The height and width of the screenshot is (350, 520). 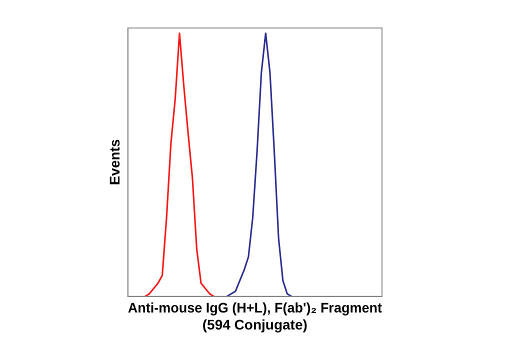 What do you see at coordinates (114, 162) in the screenshot?
I see `y-axis-title: Events` at bounding box center [114, 162].